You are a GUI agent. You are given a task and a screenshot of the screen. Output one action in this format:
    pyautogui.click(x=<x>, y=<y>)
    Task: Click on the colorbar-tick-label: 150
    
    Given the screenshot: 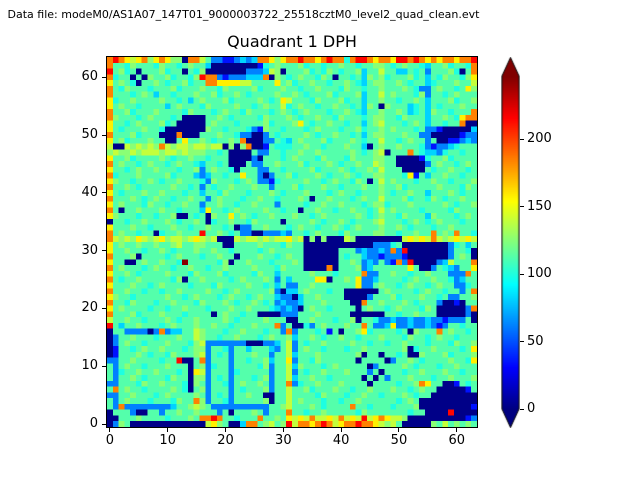 What is the action you would take?
    pyautogui.click(x=539, y=206)
    